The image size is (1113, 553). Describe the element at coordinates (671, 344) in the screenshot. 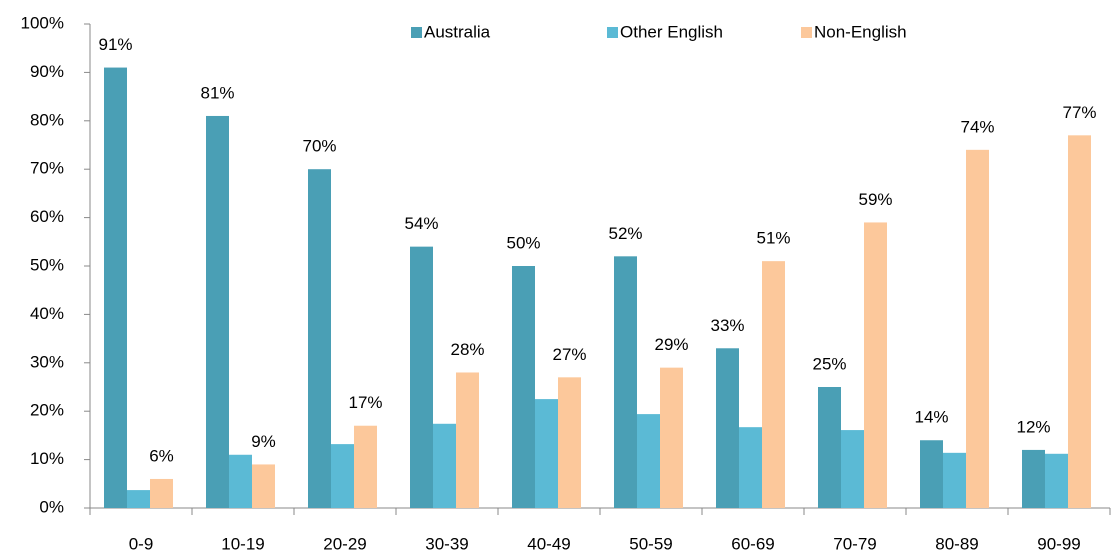

I see `data-label: 29%` at that location.